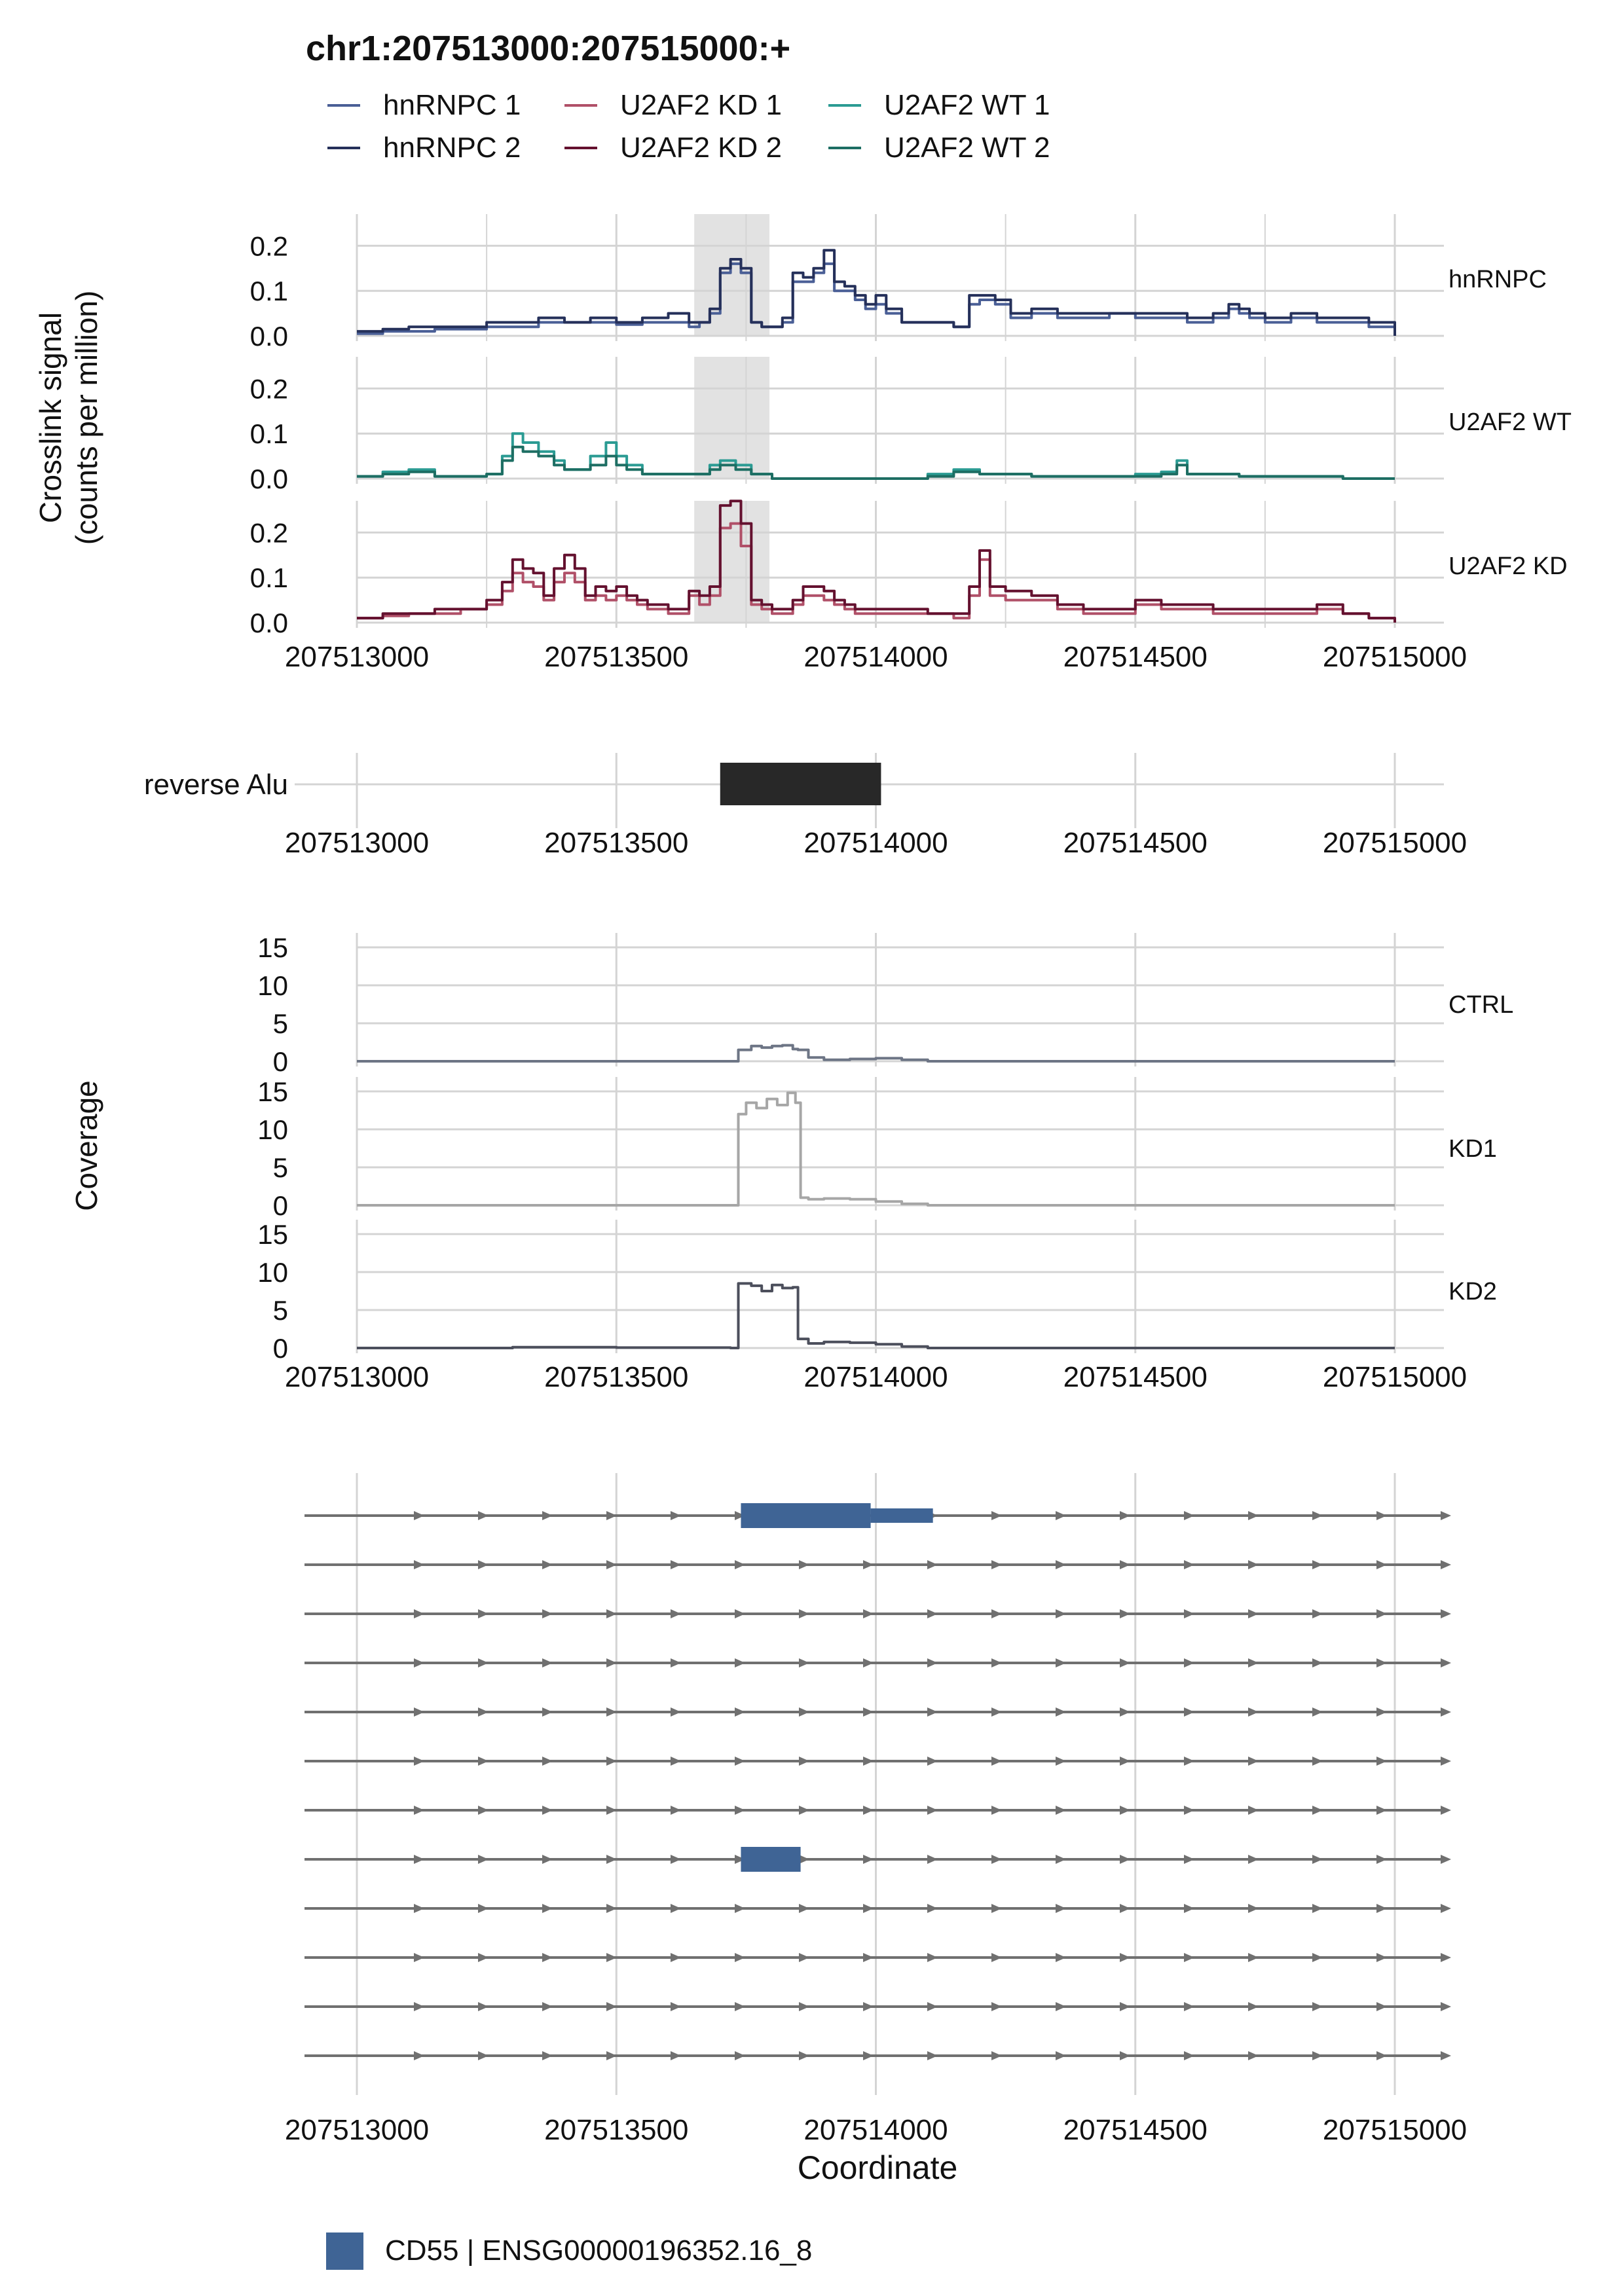 Image resolution: width=1624 pixels, height=2296 pixels. Describe the element at coordinates (1135, 1377) in the screenshot. I see `coverage-x-tick-label-3: 207514500` at that location.